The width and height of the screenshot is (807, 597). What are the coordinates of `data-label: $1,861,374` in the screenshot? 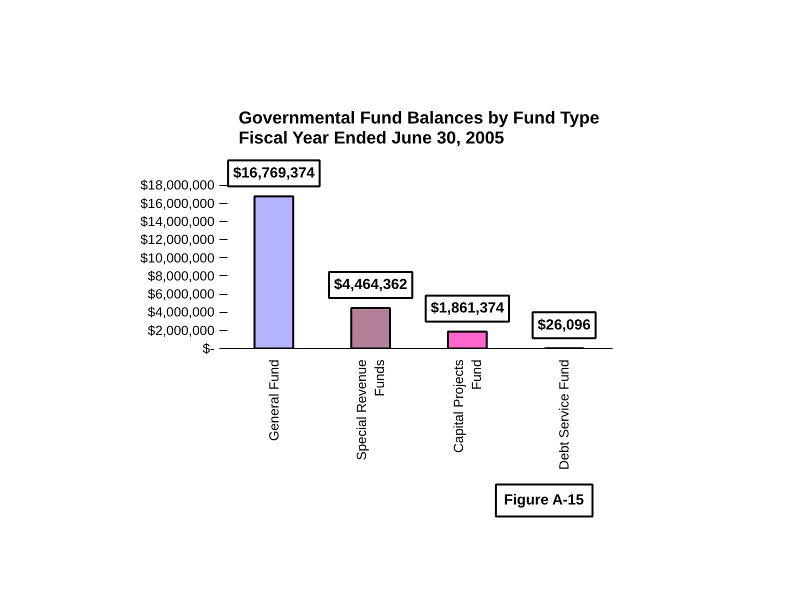 It's located at (467, 308).